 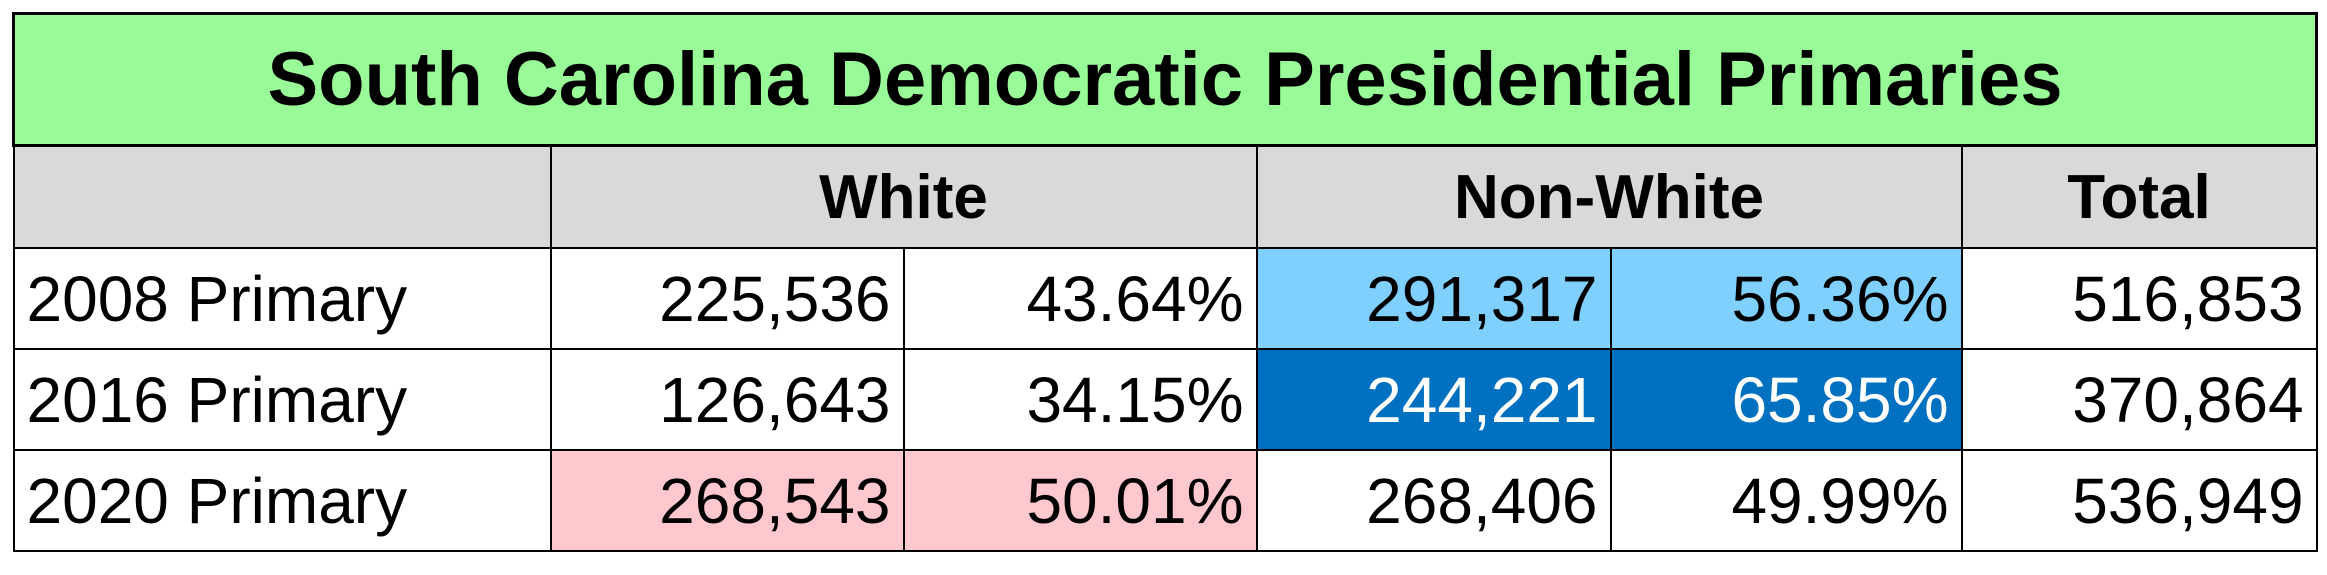 What do you see at coordinates (727, 399) in the screenshot?
I see `cell: 126,643` at bounding box center [727, 399].